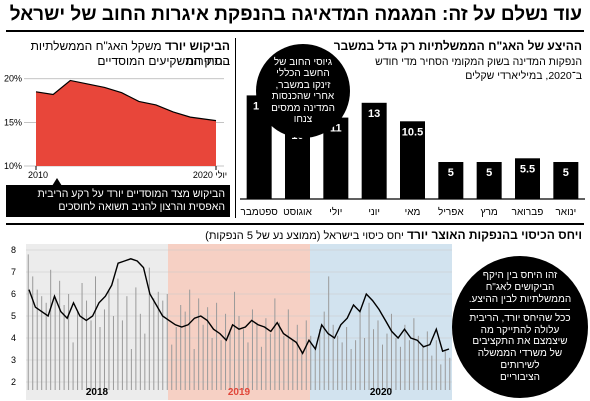  I want to click on bubble-line: המדינה ממסים, so click(303, 108).